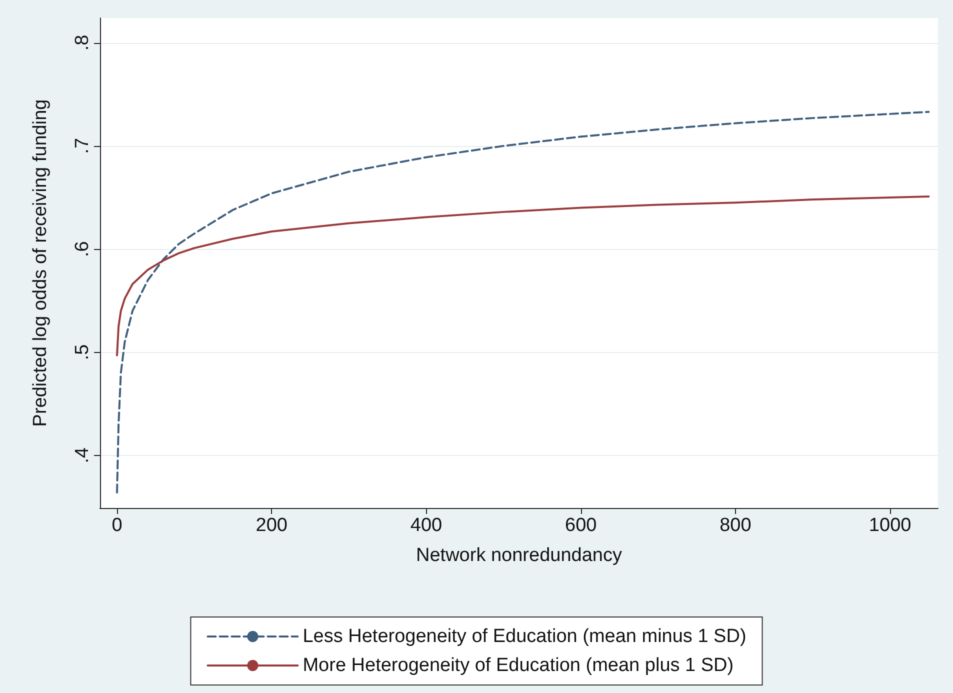 The image size is (953, 693). What do you see at coordinates (890, 525) in the screenshot?
I see `x-tick-label: 1000` at bounding box center [890, 525].